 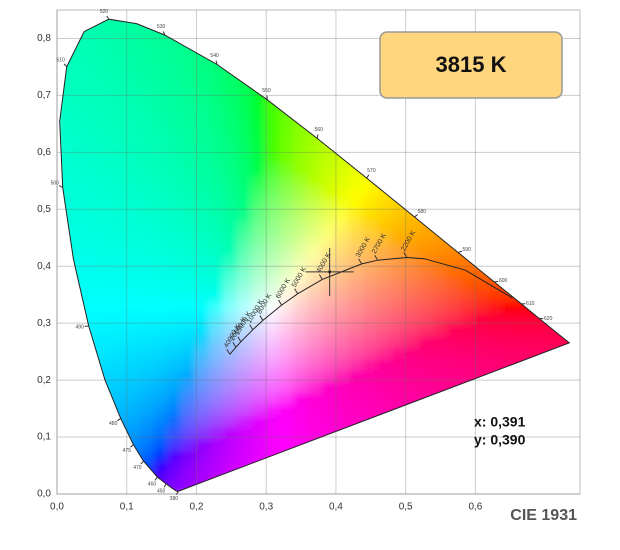 What do you see at coordinates (161, 27) in the screenshot?
I see `wavelength-label: 530` at bounding box center [161, 27].